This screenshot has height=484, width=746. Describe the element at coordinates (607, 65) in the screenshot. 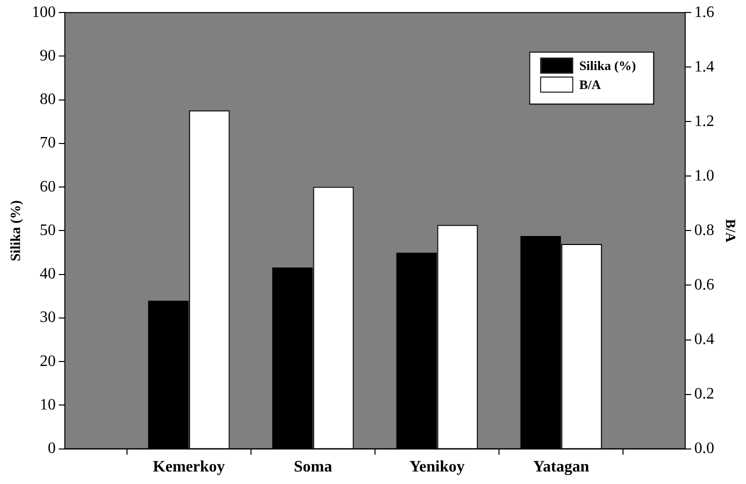

I see `legend-label: Silika (%)` at that location.